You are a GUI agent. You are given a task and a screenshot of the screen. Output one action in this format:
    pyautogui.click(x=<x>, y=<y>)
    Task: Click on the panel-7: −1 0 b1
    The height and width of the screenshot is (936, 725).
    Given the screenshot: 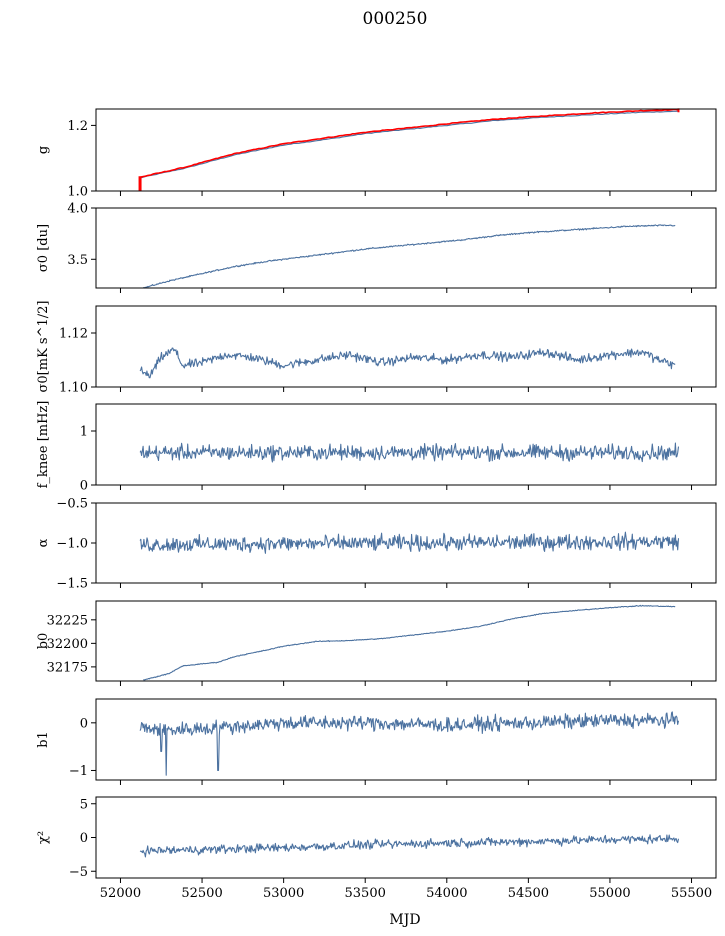 What is the action you would take?
    pyautogui.click(x=376, y=741)
    